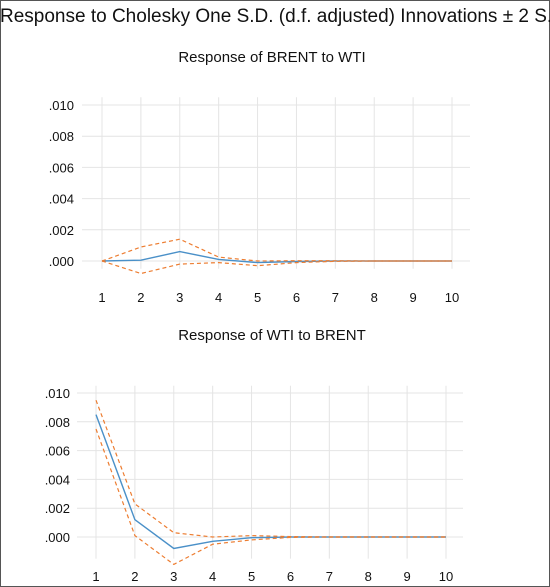 This screenshot has width=550, height=587. I want to click on series-line-lower, so click(276, 267).